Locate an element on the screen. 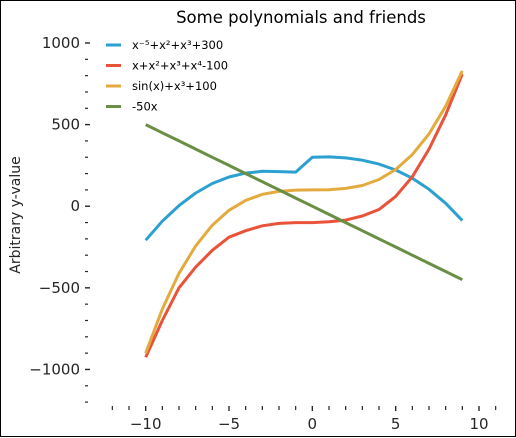 This screenshot has height=438, width=516. legend-label: x⁻⁵+x²+x³+300 is located at coordinates (177, 45).